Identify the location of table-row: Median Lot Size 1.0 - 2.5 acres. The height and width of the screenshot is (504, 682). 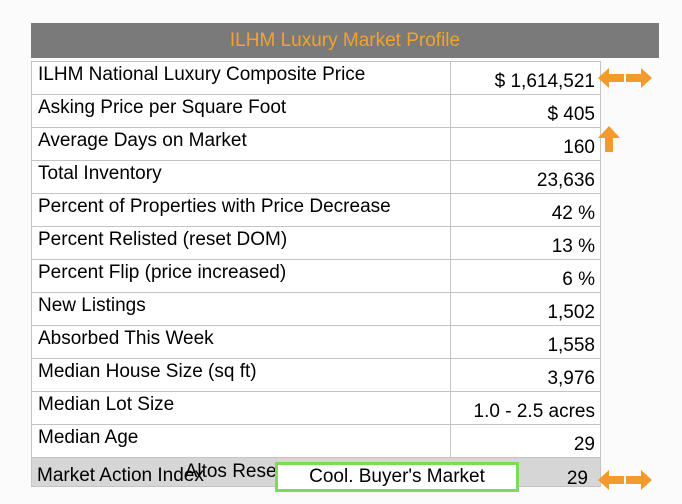
(316, 408).